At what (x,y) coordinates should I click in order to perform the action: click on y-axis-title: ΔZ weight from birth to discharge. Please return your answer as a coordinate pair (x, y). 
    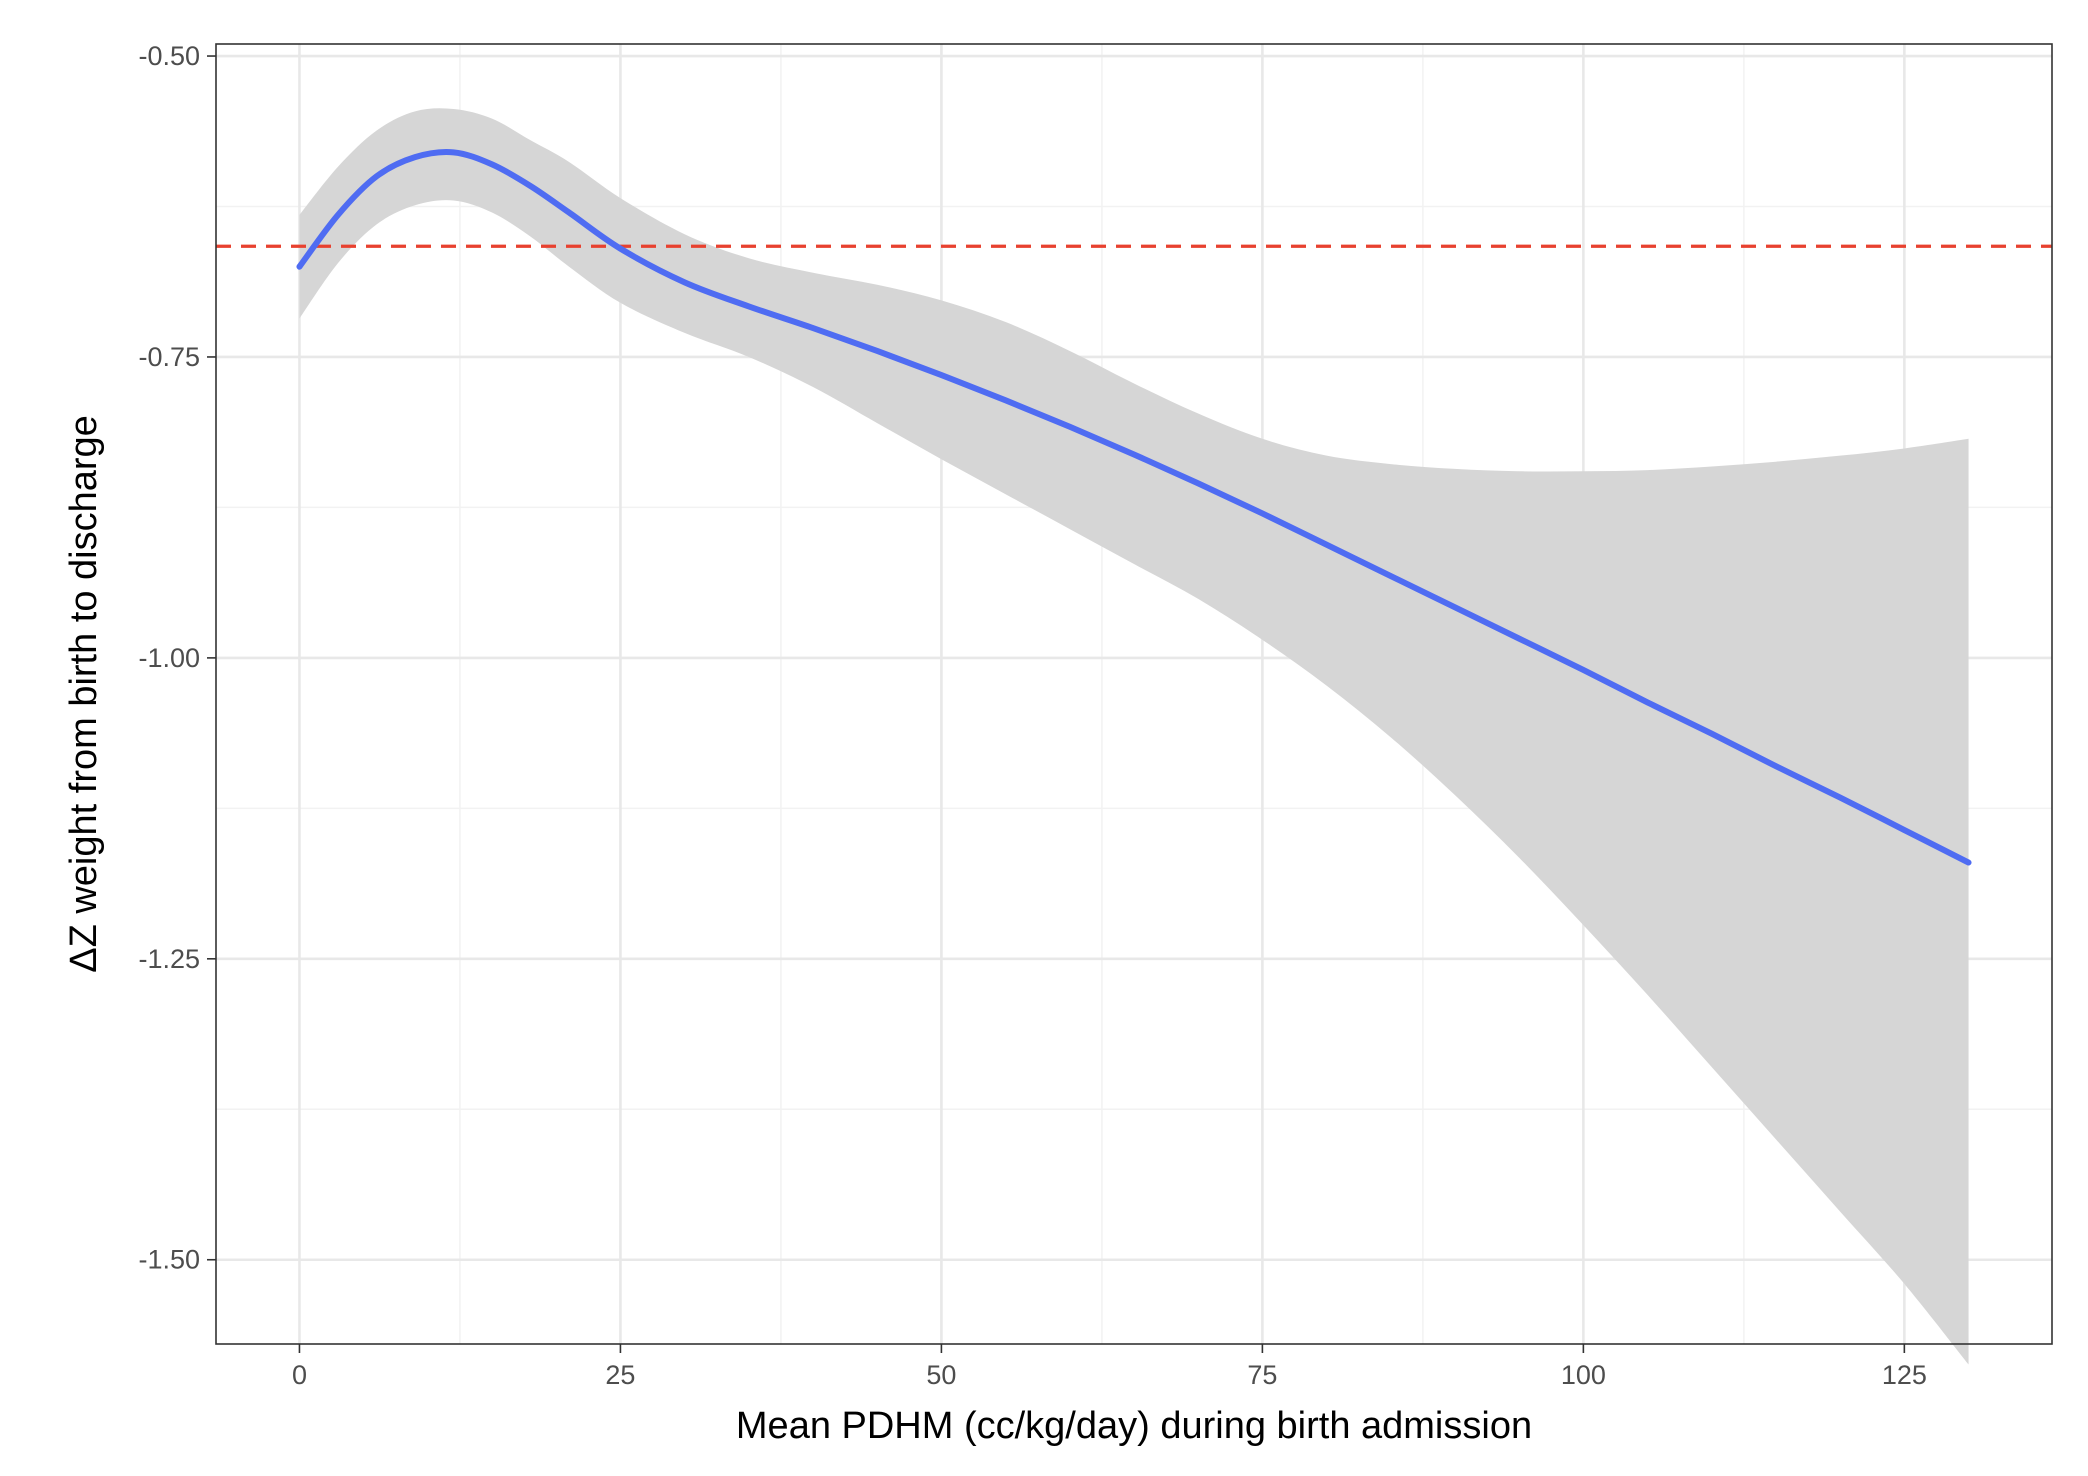
    Looking at the image, I should click on (84, 694).